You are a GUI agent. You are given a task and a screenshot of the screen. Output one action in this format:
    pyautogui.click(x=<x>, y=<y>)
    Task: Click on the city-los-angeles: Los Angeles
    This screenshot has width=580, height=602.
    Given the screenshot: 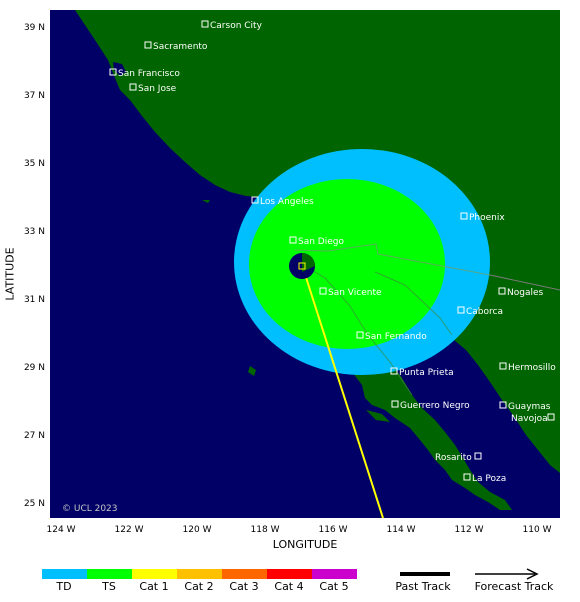 What is the action you would take?
    pyautogui.click(x=282, y=201)
    